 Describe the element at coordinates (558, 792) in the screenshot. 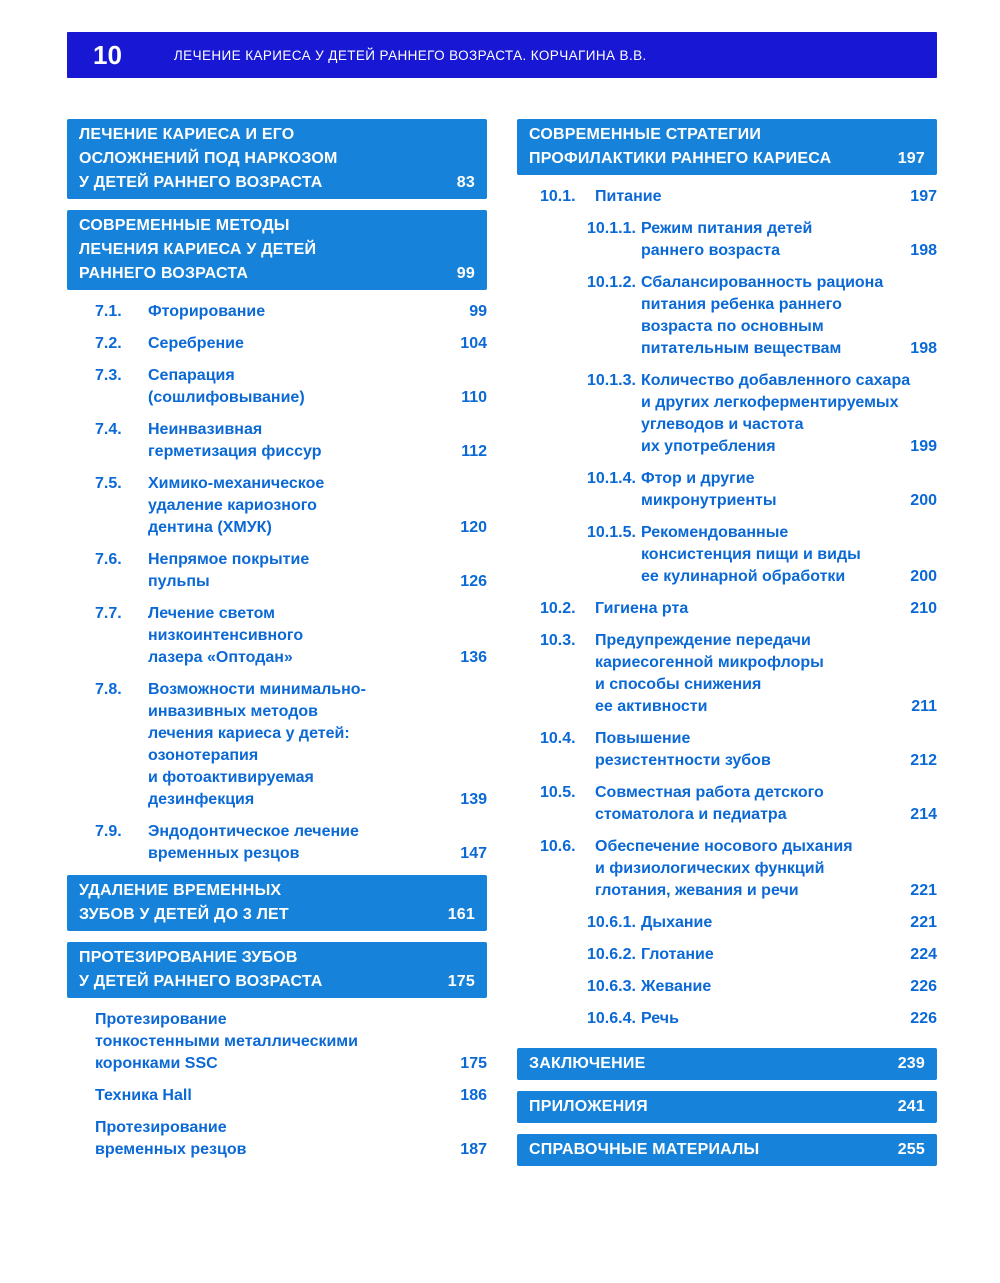

I see `toc-entry-number: 10.5.` at that location.